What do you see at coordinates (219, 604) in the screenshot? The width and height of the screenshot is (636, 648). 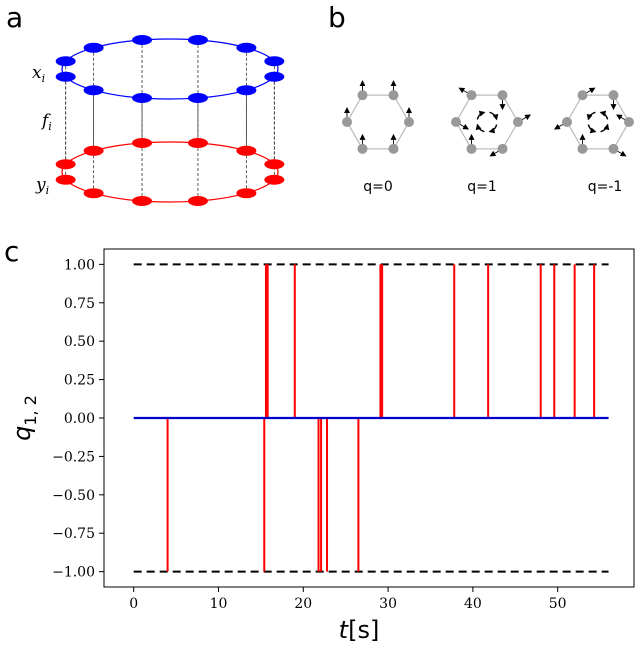 I see `x-tick-label: 10` at bounding box center [219, 604].